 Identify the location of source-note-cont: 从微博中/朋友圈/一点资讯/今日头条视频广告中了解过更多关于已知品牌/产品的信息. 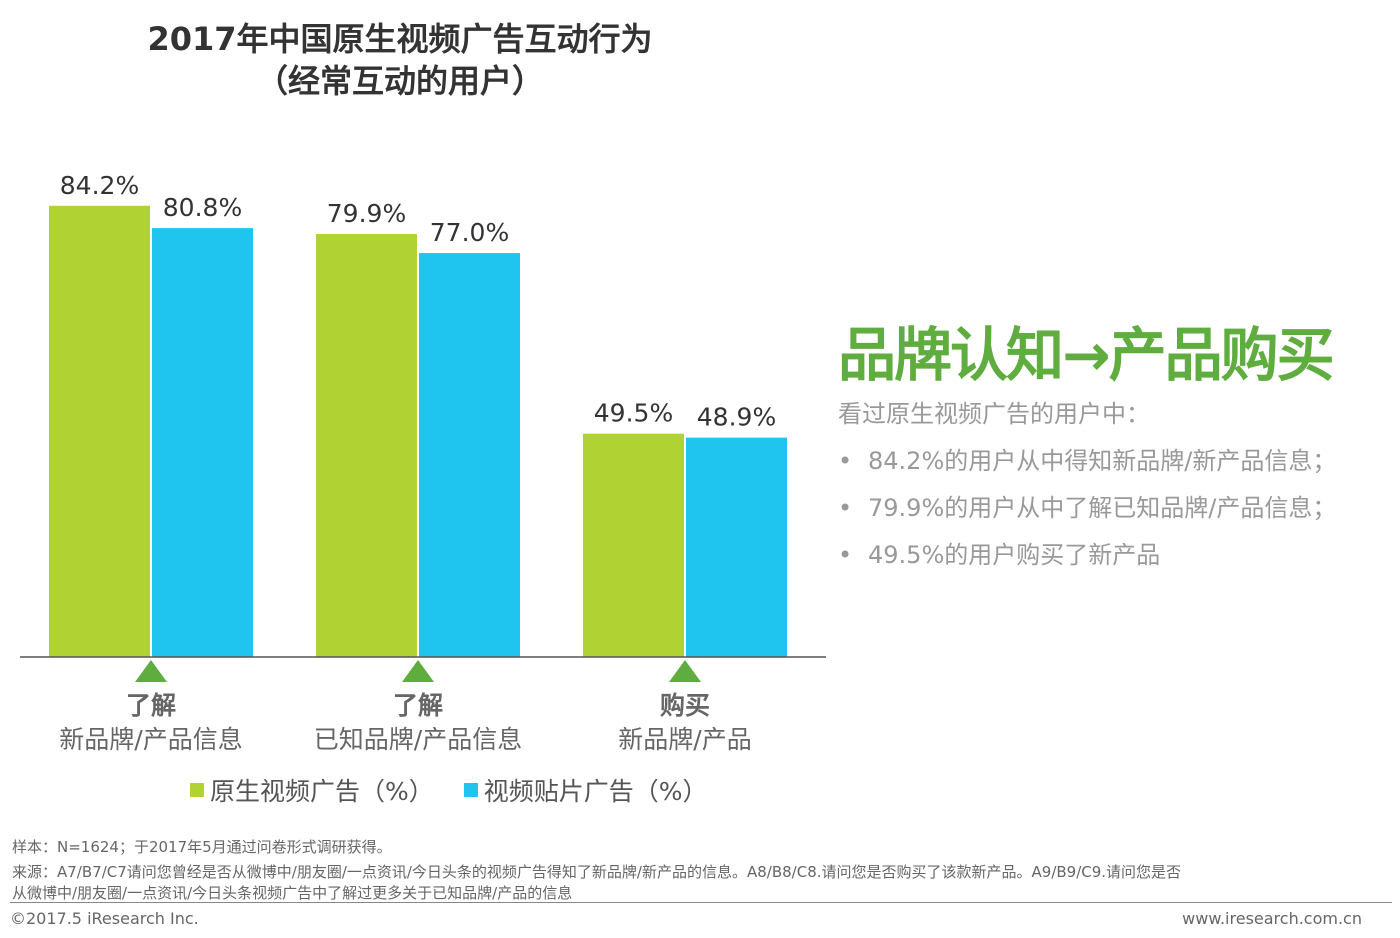
(292, 893).